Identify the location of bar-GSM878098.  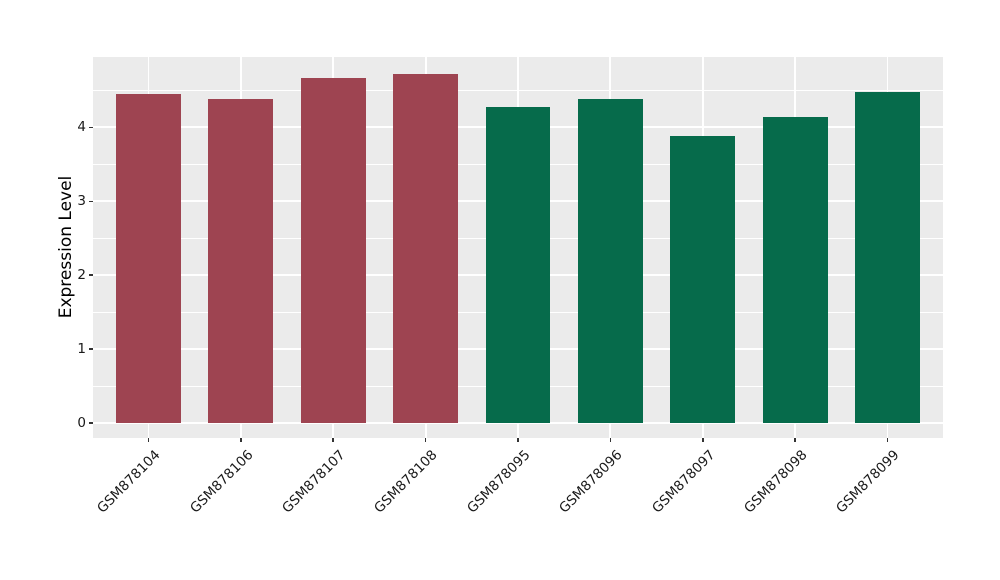
(795, 270).